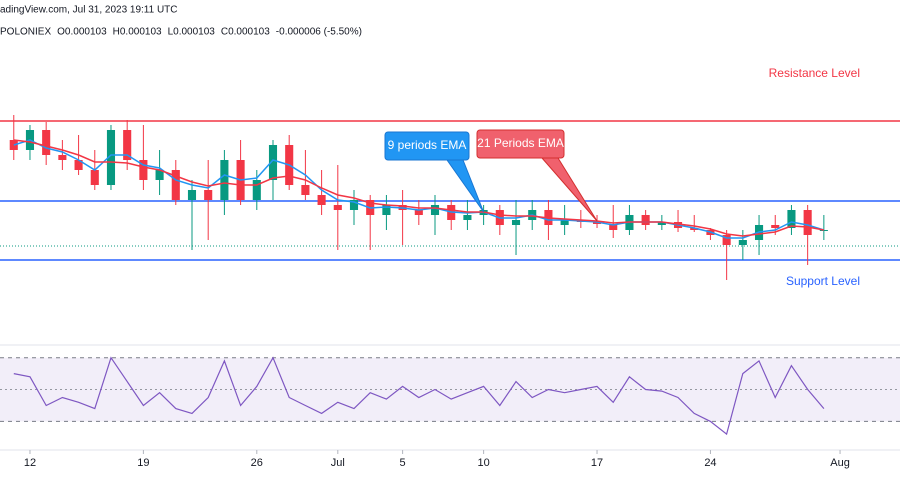 This screenshot has height=500, width=900. Describe the element at coordinates (137, 32) in the screenshot. I see `header-ohlc: H0.000103` at that location.